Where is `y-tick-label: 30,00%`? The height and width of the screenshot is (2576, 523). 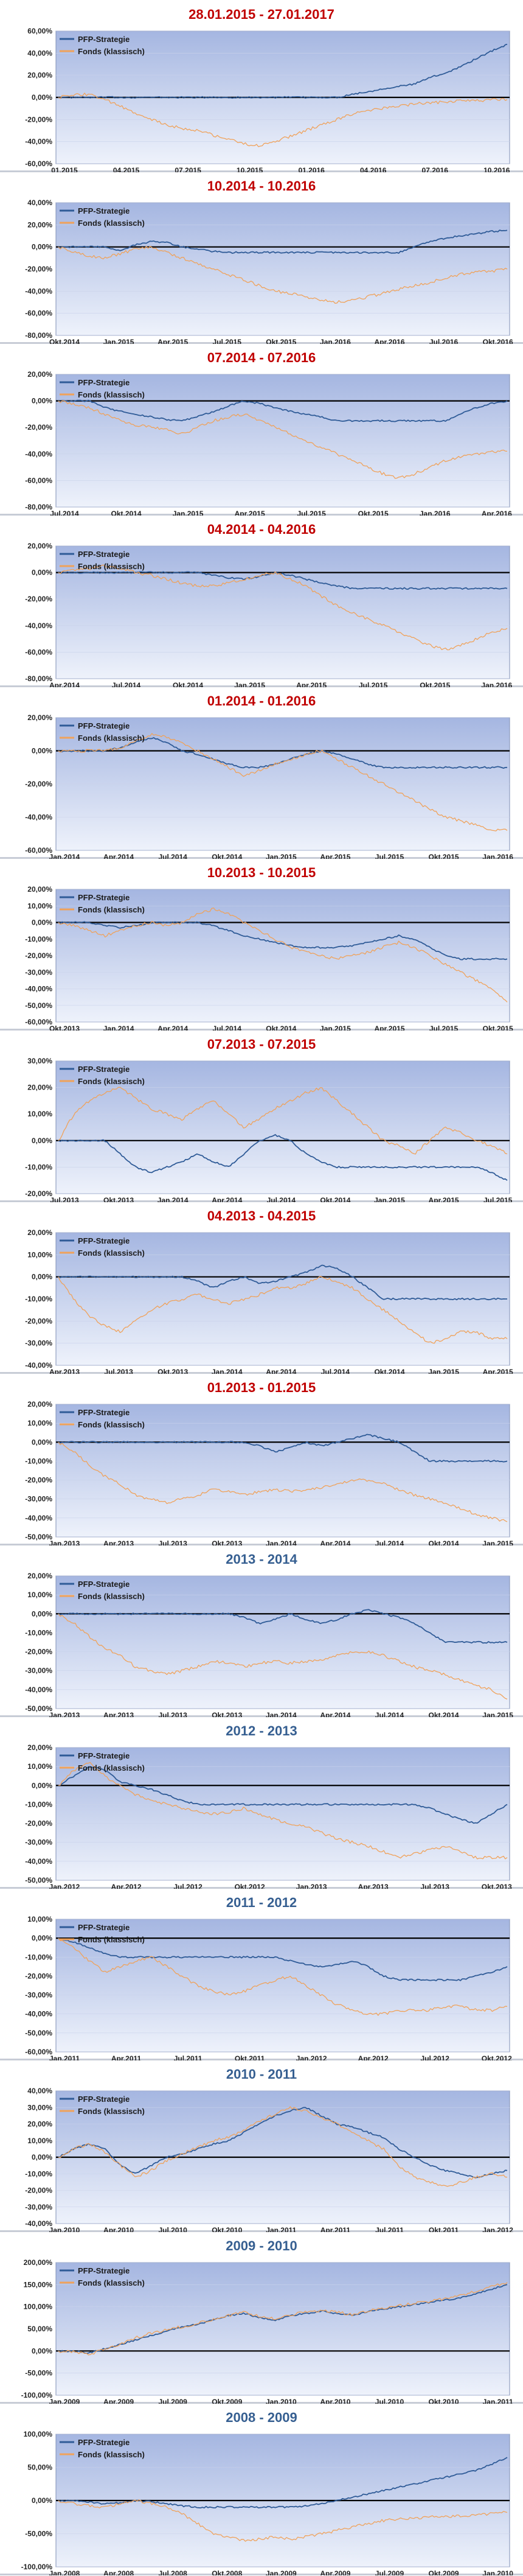 y-tick-label: 30,00% is located at coordinates (40, 2107).